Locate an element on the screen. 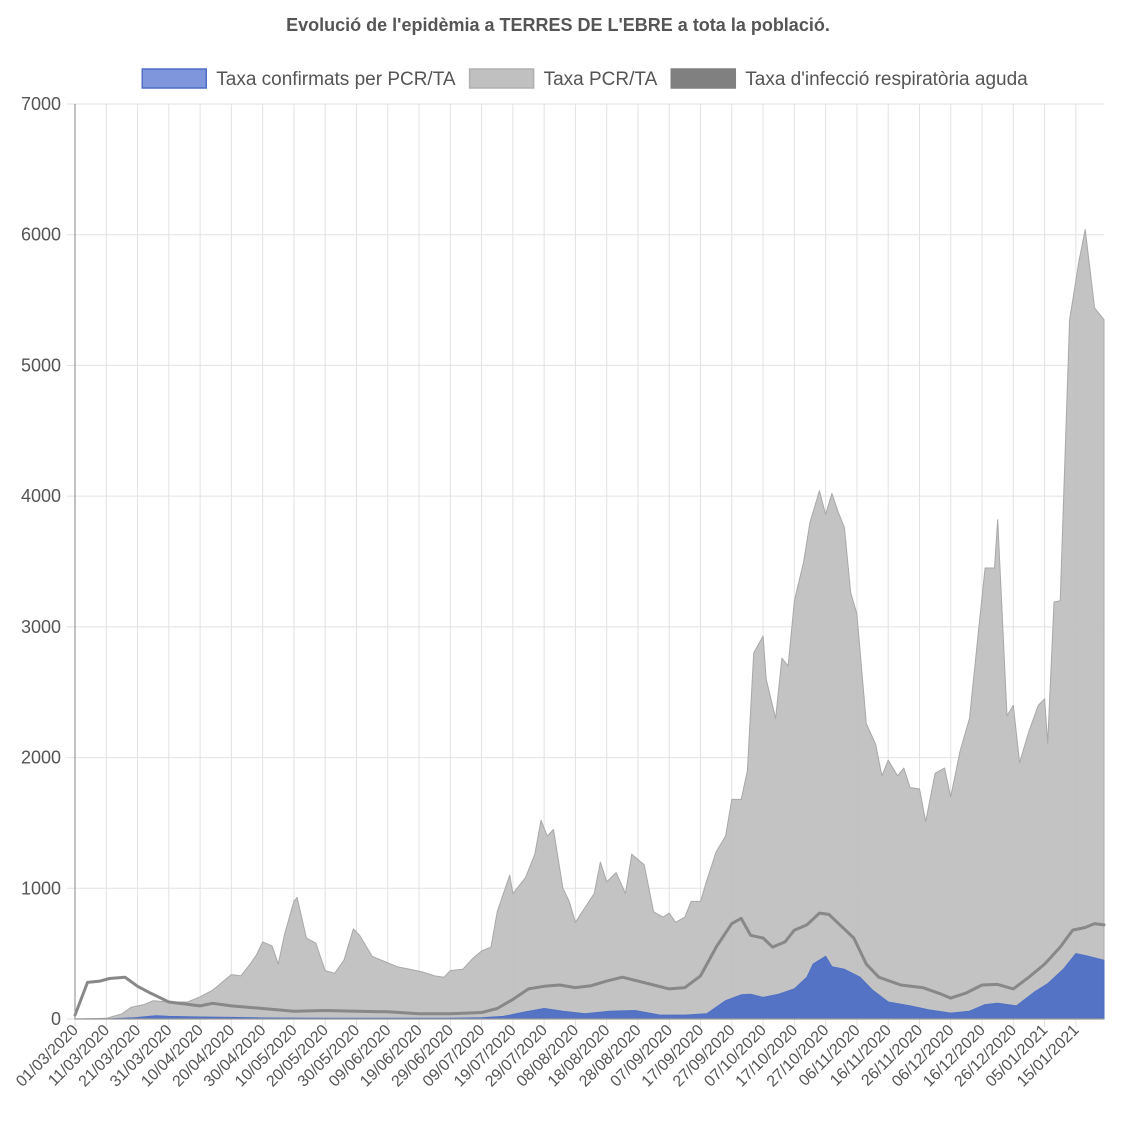 The width and height of the screenshot is (1130, 1138). y-tick-label: 7000 is located at coordinates (41, 104).